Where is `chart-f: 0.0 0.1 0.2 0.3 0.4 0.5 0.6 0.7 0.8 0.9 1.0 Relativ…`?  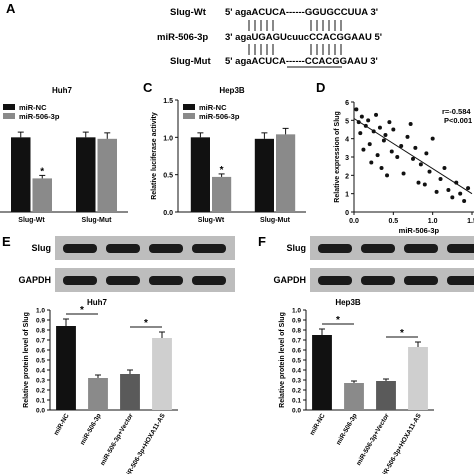
chart-f: 0.0 0.1 0.2 0.3 0.4 0.5 0.6 0.7 0.8 0.9 1.0 Relativ… is located at coordinates (356, 391).